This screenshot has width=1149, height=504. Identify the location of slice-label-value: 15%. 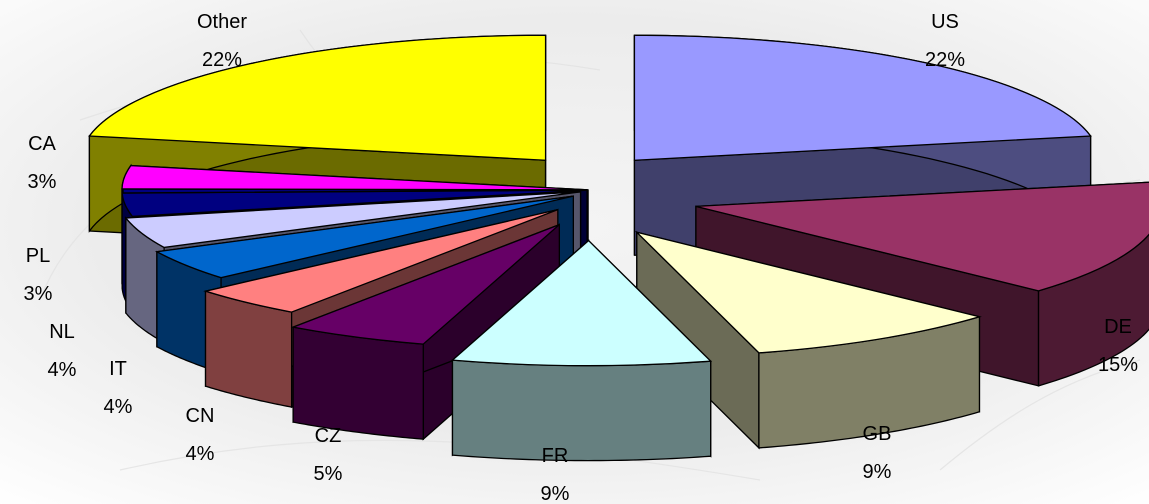
(1118, 365).